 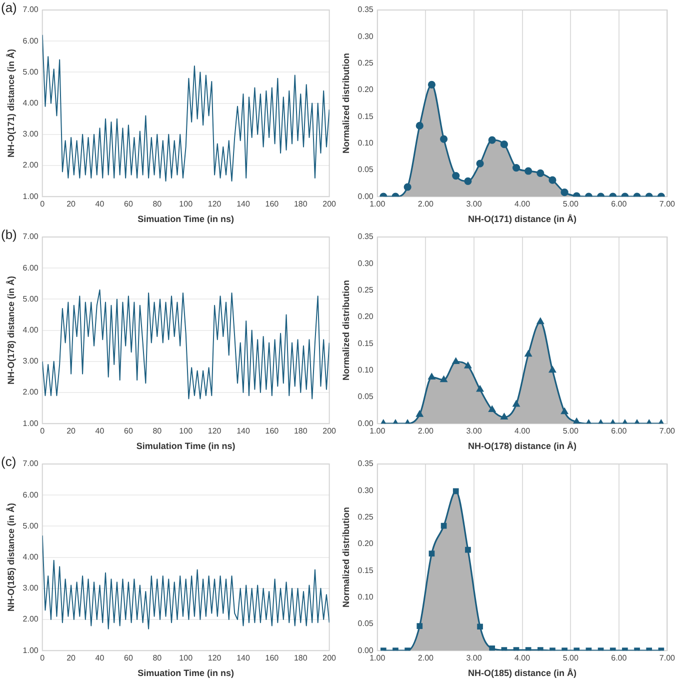 What do you see at coordinates (301, 658) in the screenshot?
I see `x-tick-label: 180` at bounding box center [301, 658].